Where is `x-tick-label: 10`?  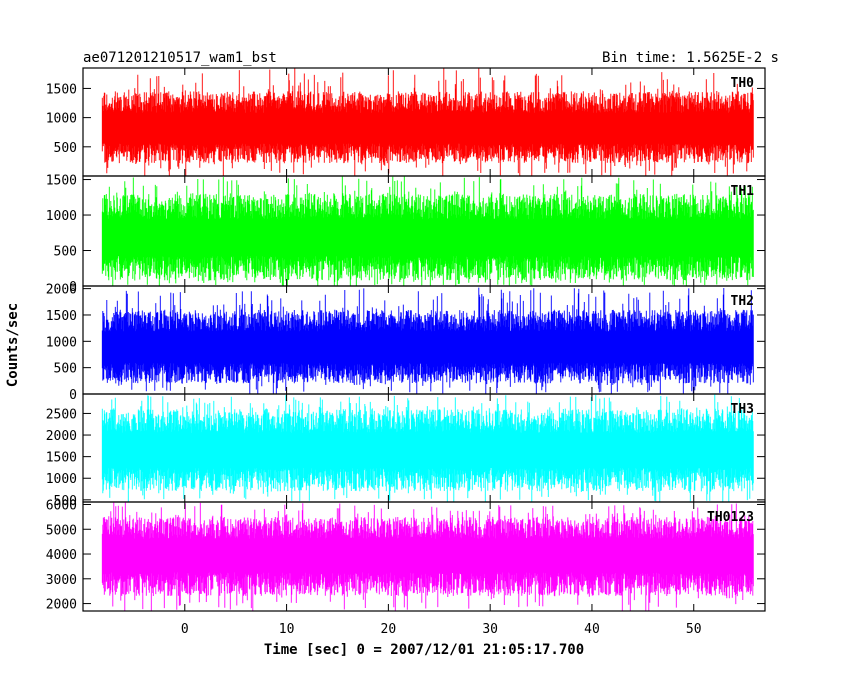 x-tick-label: 10 is located at coordinates (287, 629).